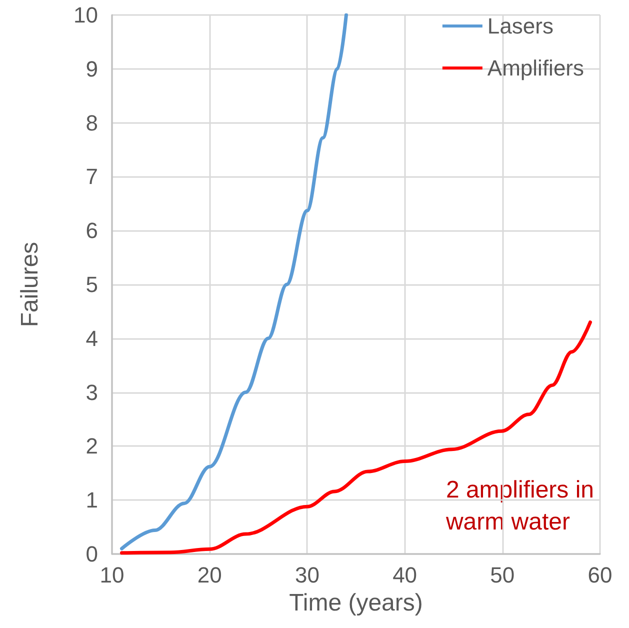 This screenshot has height=628, width=629. I want to click on x-tick-label: 50, so click(502, 575).